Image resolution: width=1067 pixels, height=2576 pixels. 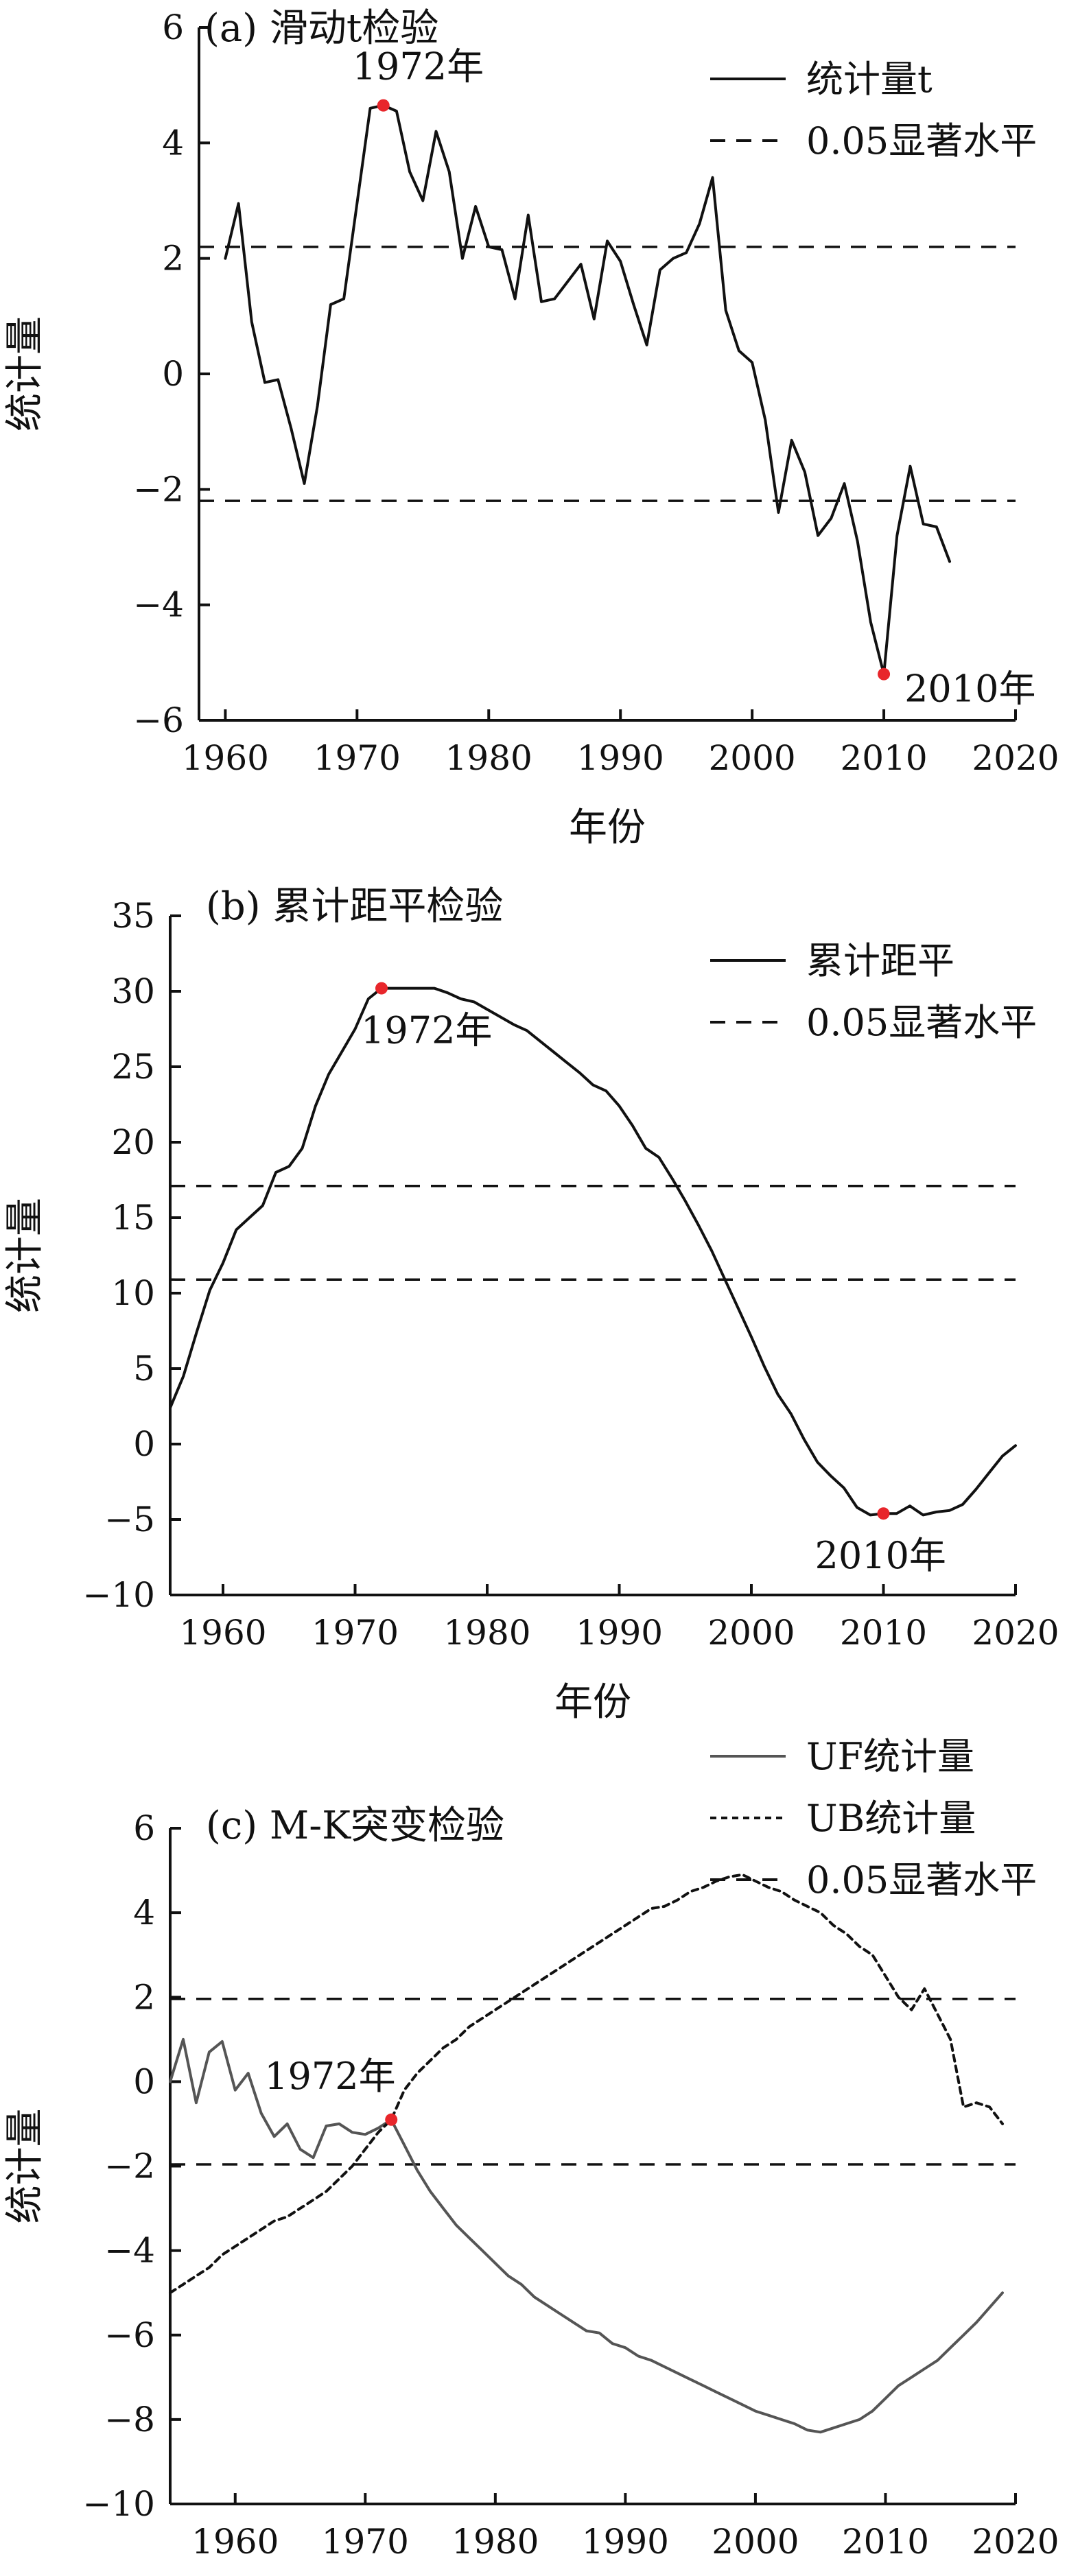 What do you see at coordinates (133, 1067) in the screenshot?
I see `y-tick-label: 25` at bounding box center [133, 1067].